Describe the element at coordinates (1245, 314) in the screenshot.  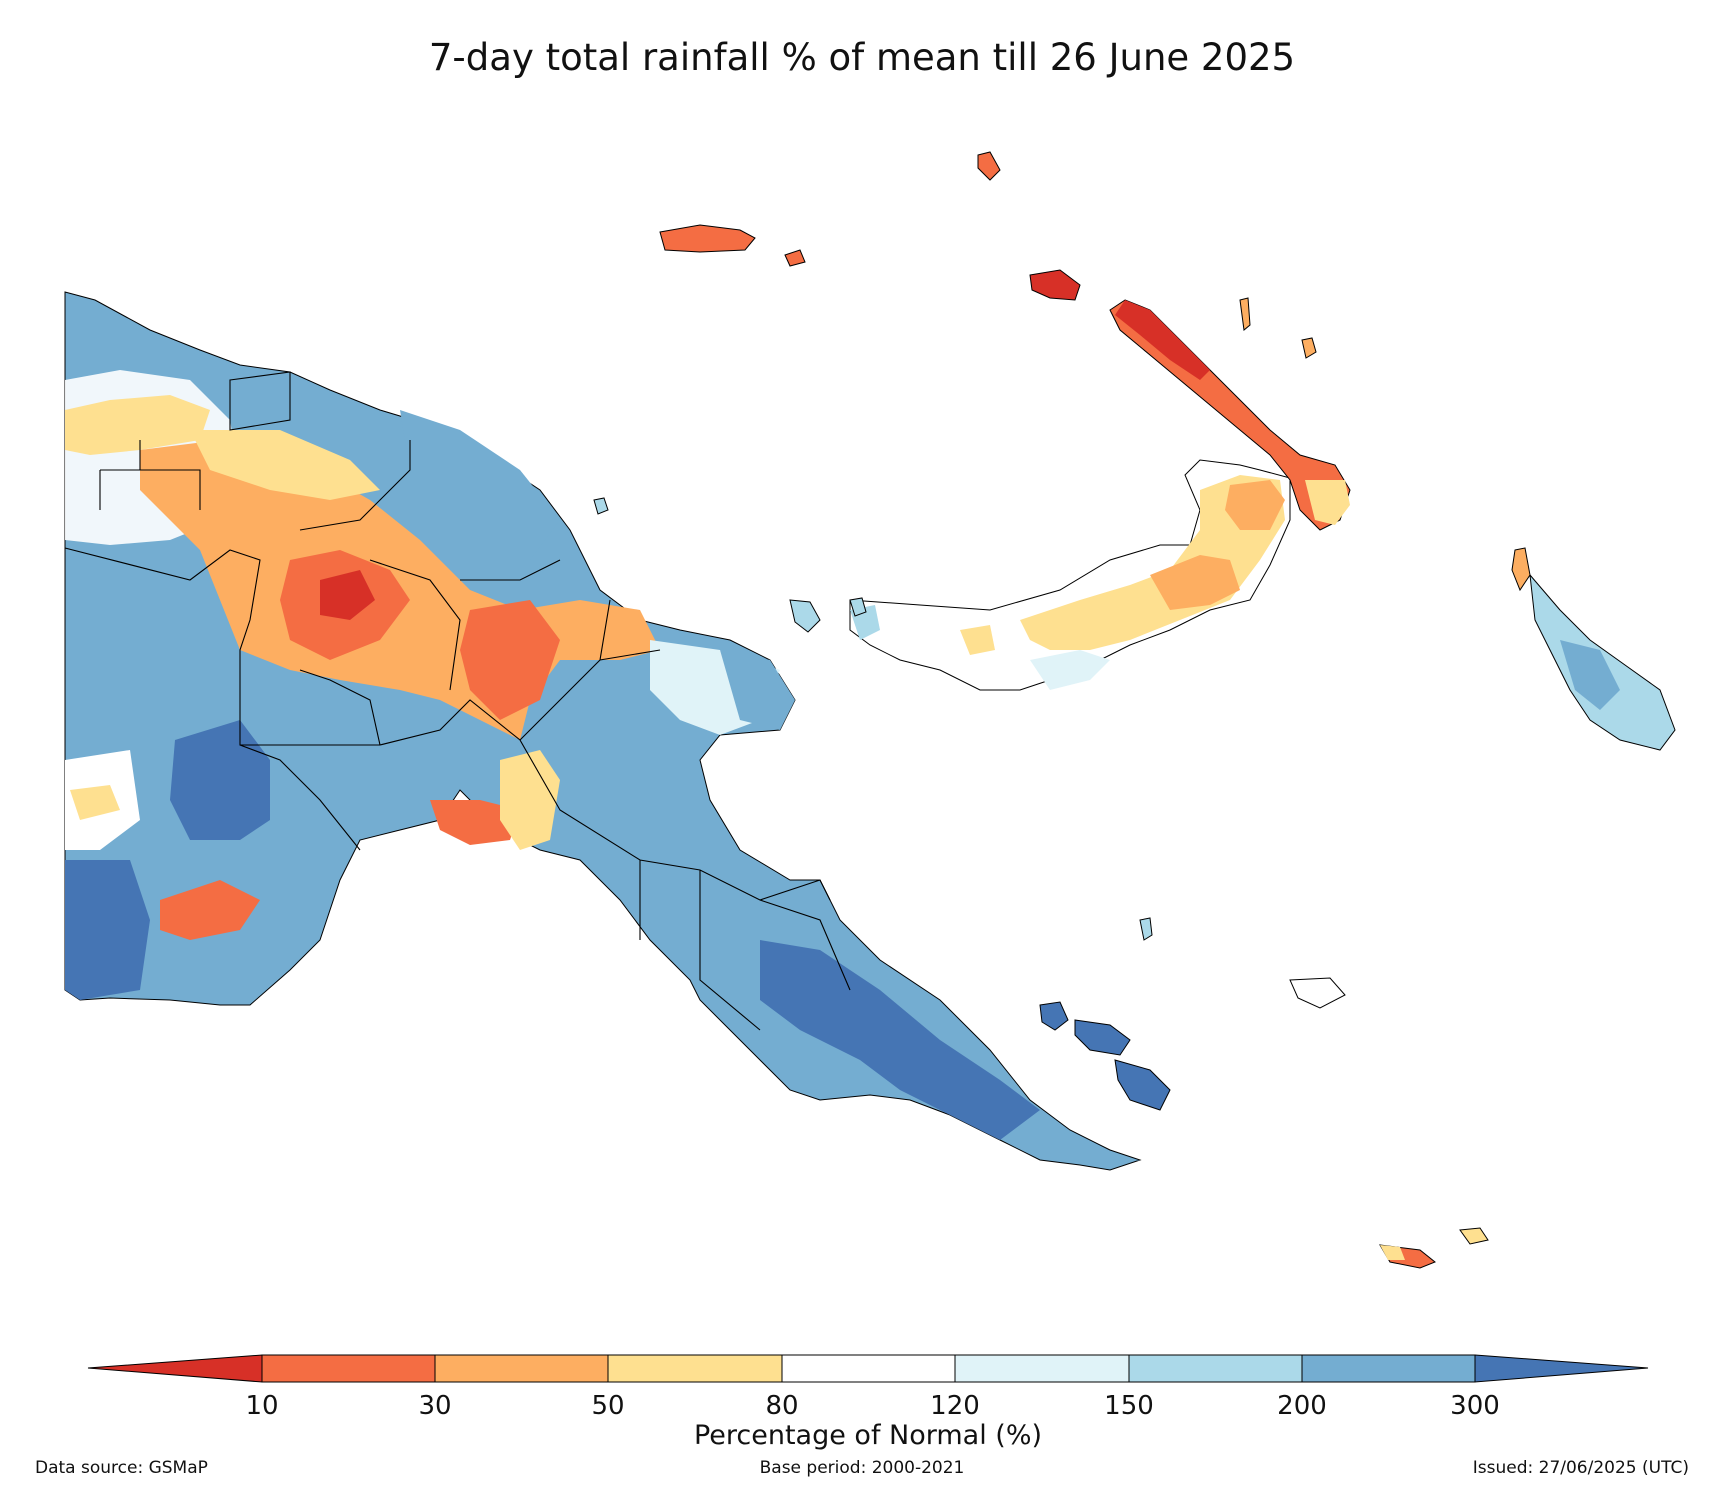
I see `tabar` at that location.